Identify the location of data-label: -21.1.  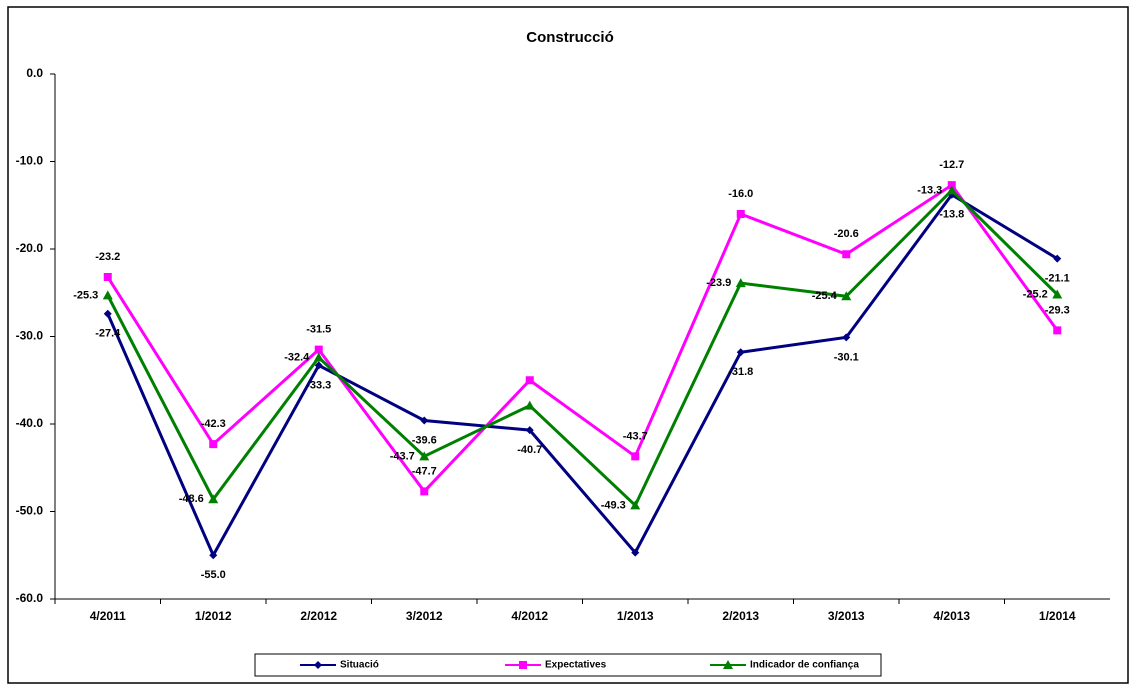
(1057, 279).